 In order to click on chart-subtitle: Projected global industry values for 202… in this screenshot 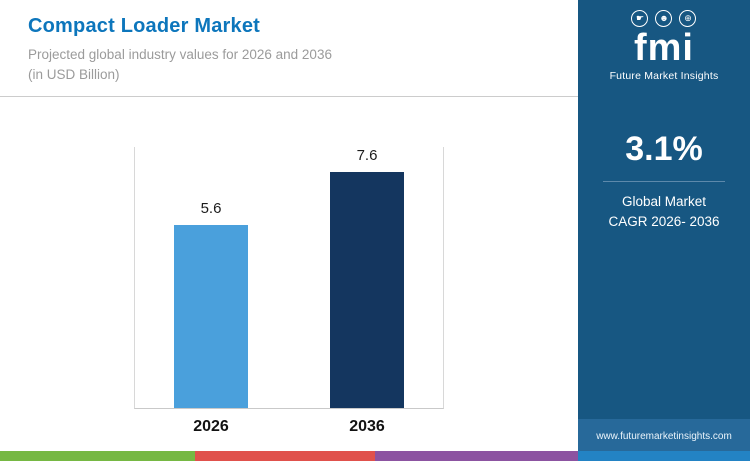, I will do `click(298, 64)`.